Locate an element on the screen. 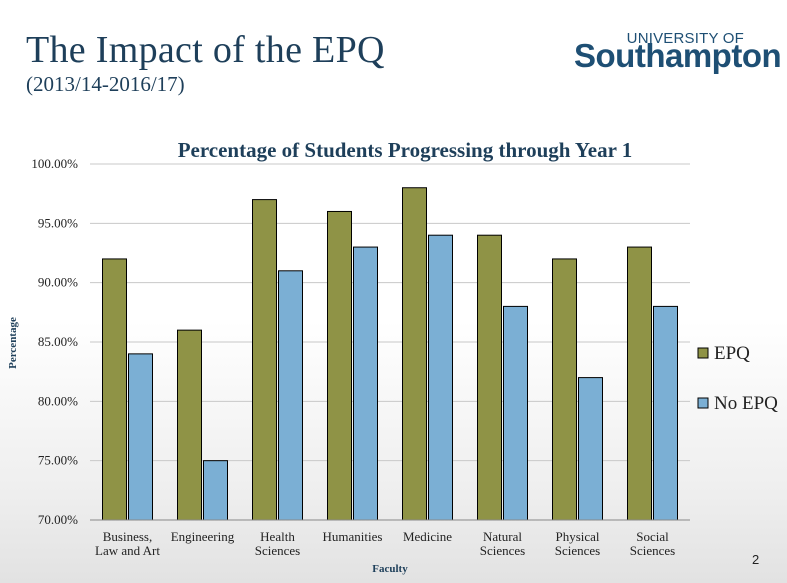 This screenshot has height=583, width=787. y-tick-label: 95.00% is located at coordinates (58, 222).